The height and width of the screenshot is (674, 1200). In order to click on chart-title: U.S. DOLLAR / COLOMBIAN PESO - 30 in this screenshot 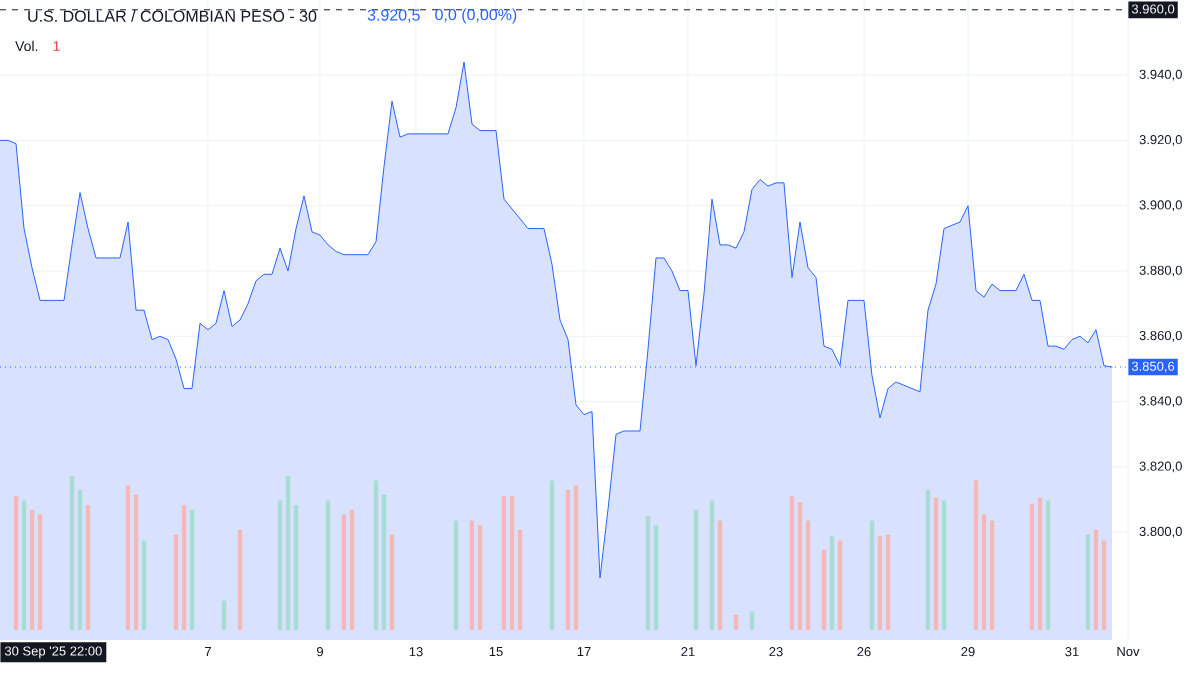, I will do `click(172, 16)`.